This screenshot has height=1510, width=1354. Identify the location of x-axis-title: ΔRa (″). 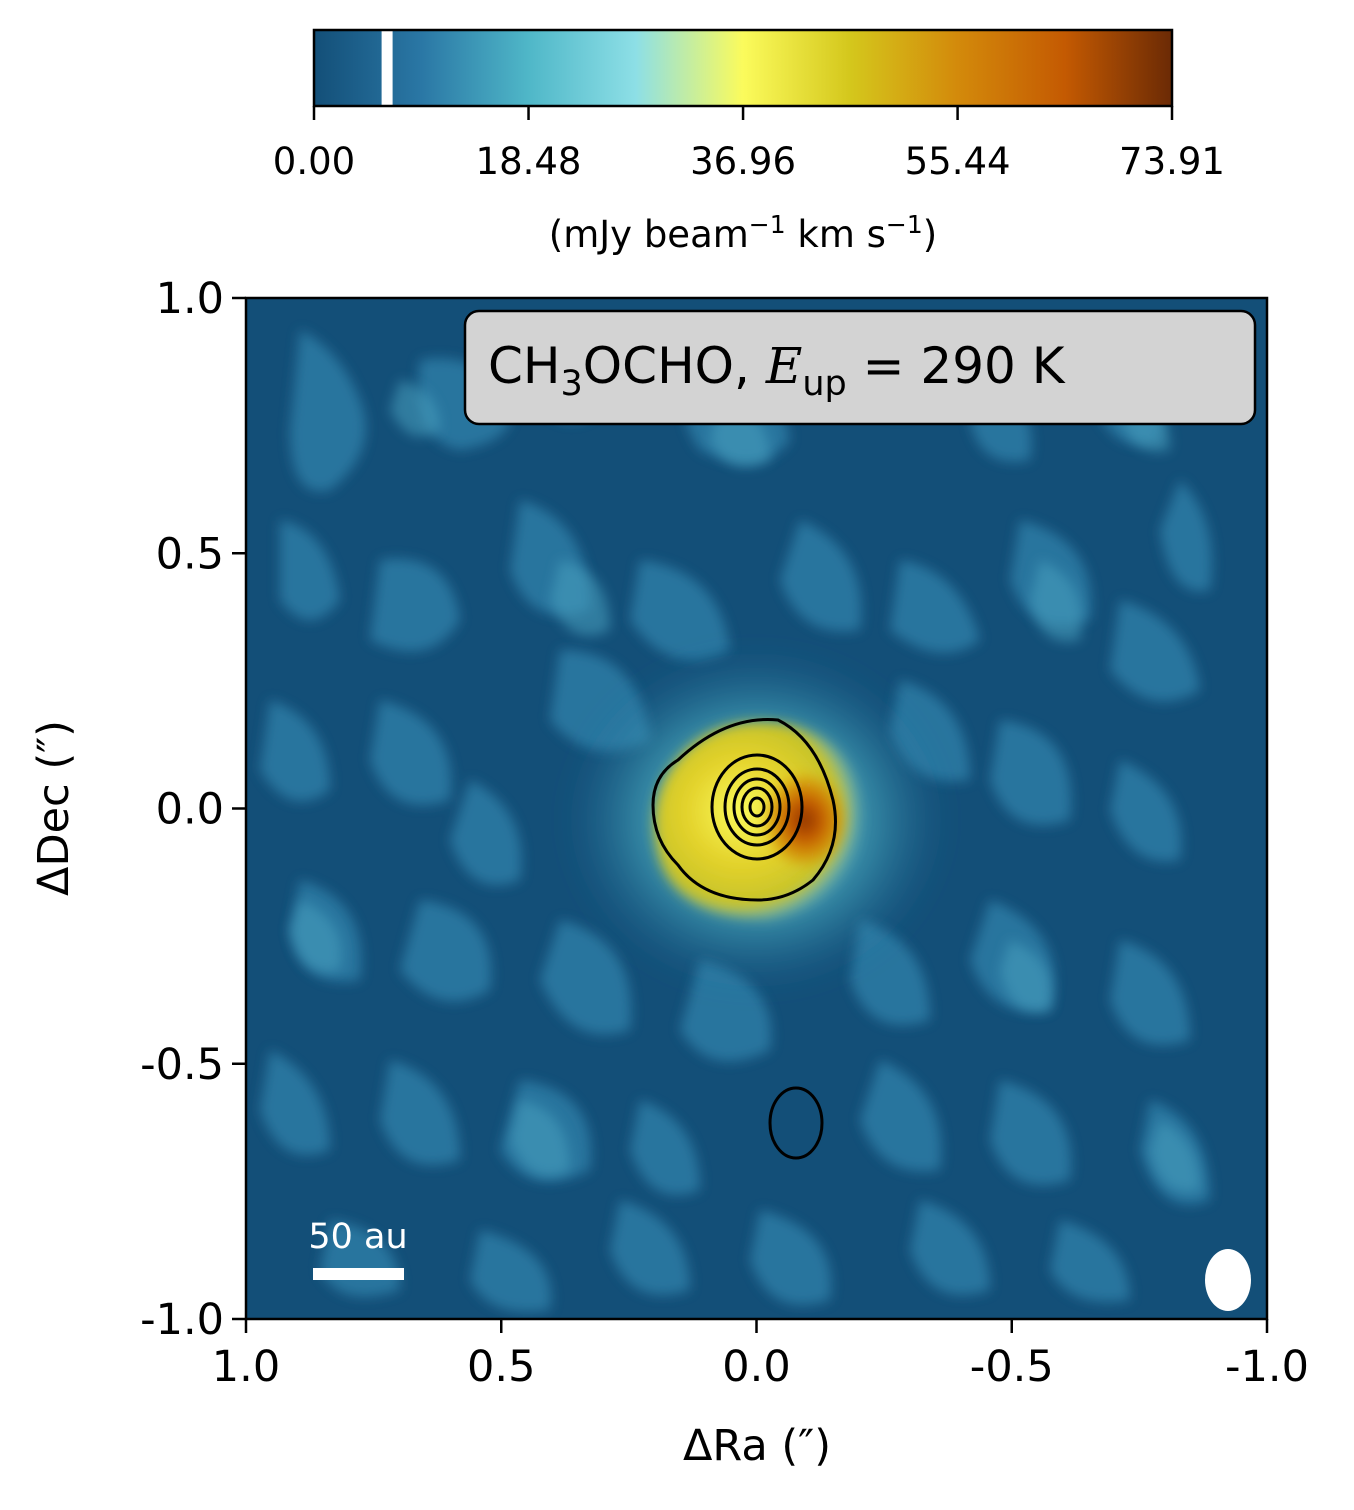
(757, 1446).